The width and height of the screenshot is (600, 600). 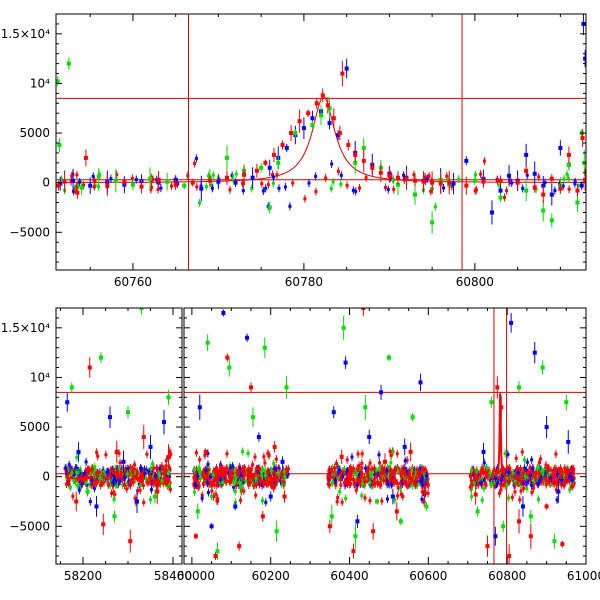 I want to click on x-tick-label: 60200, so click(x=271, y=576).